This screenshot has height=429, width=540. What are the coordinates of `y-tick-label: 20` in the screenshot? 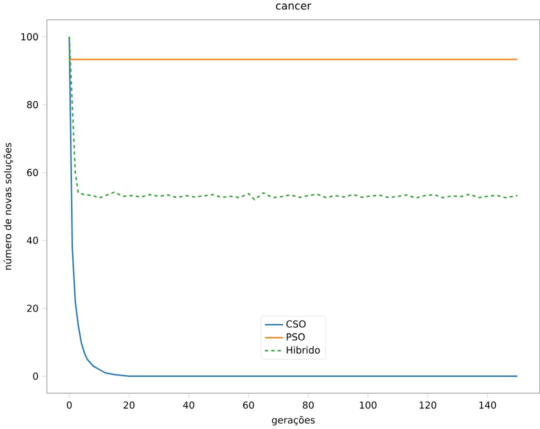 It's located at (32, 308).